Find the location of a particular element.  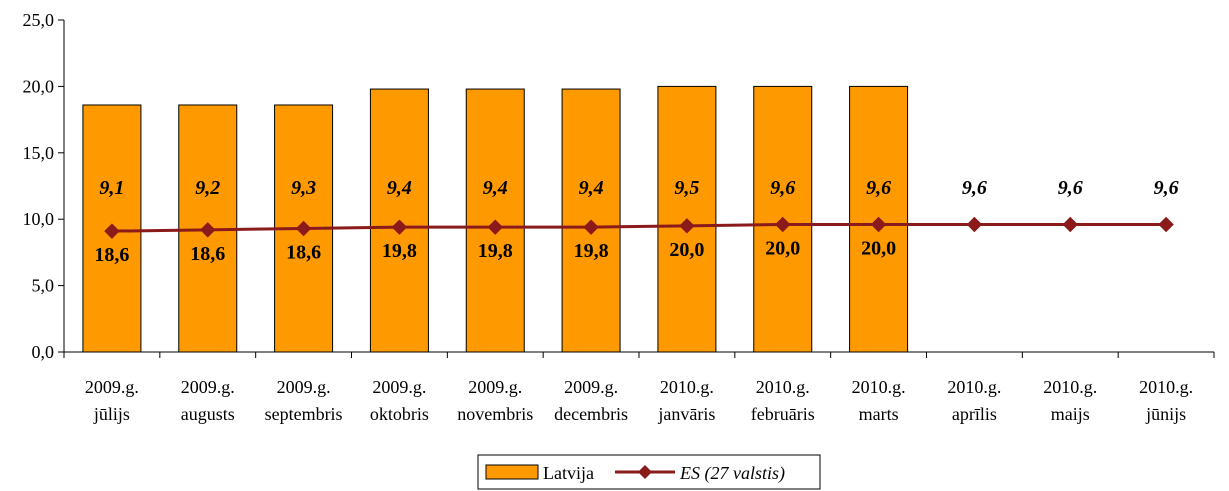

x-tick-label: 2010.g. jūnijs is located at coordinates (1166, 400).